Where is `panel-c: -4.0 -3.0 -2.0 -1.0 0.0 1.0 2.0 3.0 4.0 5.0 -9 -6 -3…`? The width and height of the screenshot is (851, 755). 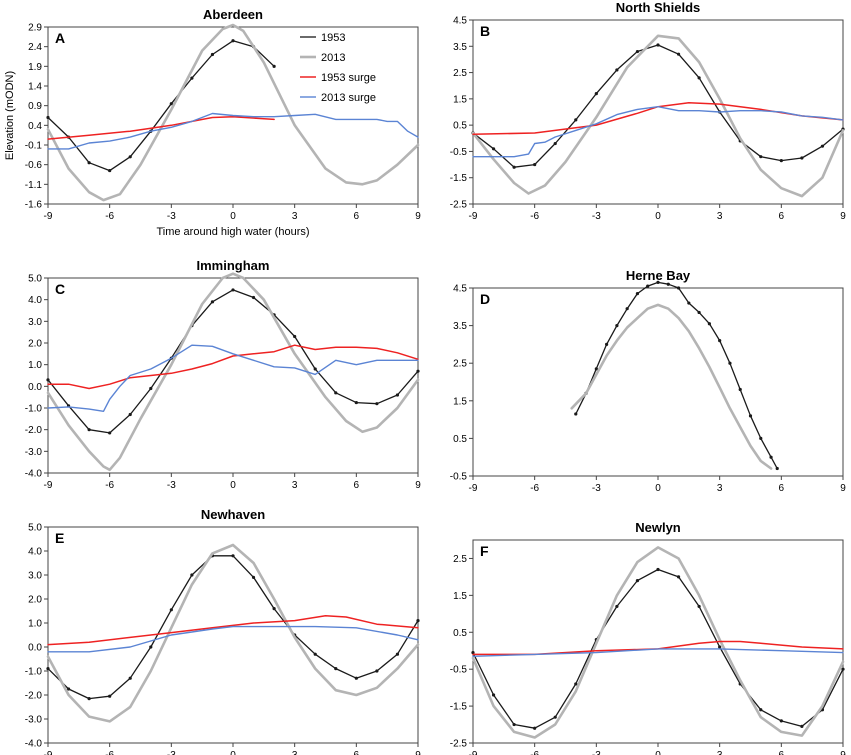
panel-c: -4.0 -3.0 -2.0 -1.0 0.0 1.0 2.0 3.0 4.0 5.0 -9 -6 -3… is located at coordinates (223, 374).